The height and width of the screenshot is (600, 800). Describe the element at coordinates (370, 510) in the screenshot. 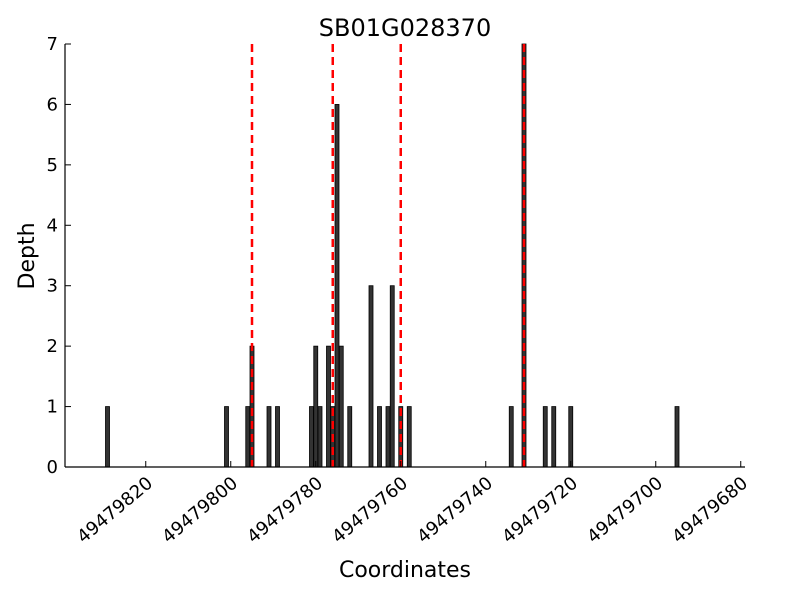

I see `x-tick-label: 49479760` at that location.